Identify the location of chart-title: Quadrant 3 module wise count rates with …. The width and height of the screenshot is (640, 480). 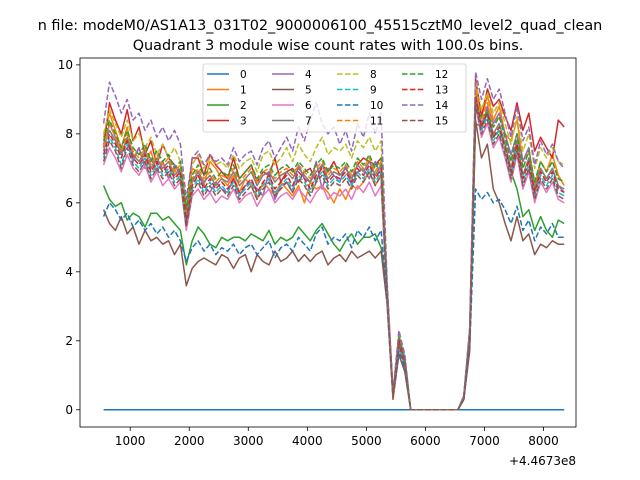
(328, 46).